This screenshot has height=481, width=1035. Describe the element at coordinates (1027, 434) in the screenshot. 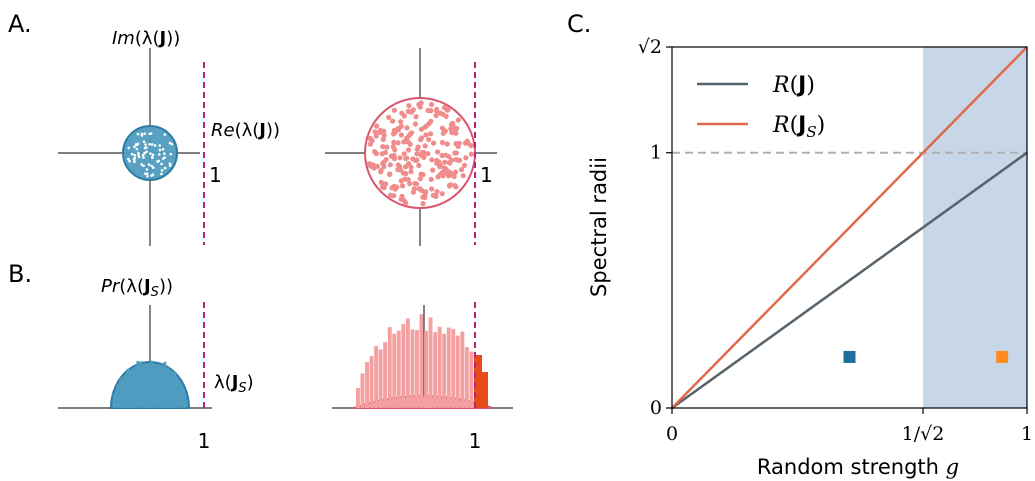

I see `x-tick-label: 1` at that location.